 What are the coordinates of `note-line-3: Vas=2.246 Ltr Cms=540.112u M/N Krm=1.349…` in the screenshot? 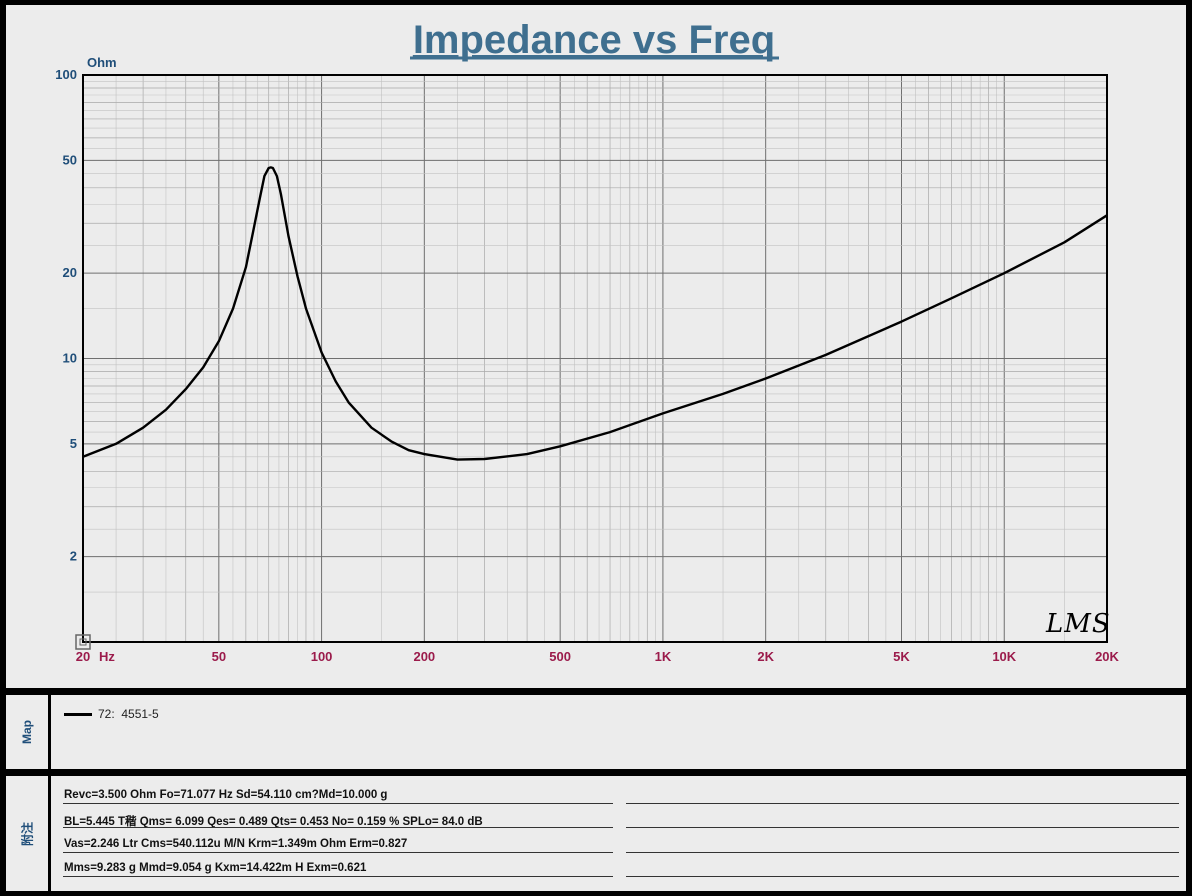 It's located at (236, 844).